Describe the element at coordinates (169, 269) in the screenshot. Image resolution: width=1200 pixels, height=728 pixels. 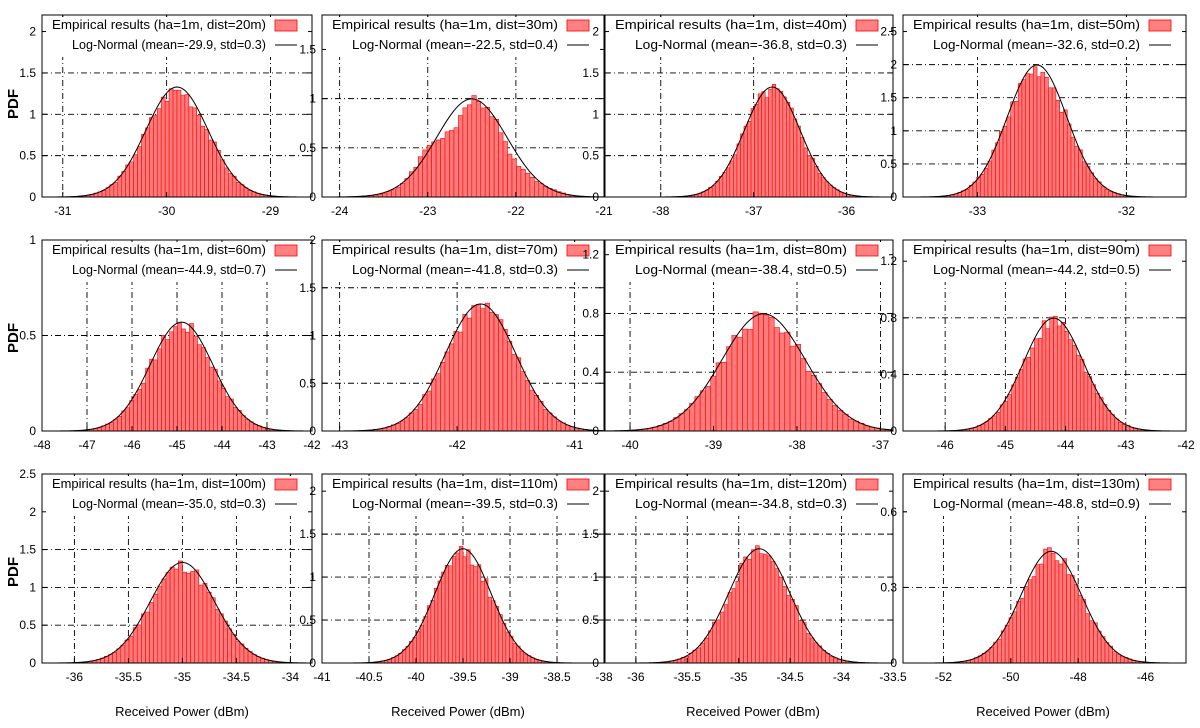
I see `legend-entry-lognormal: Log-Normal (mean=-44.9, std=0.7)` at that location.